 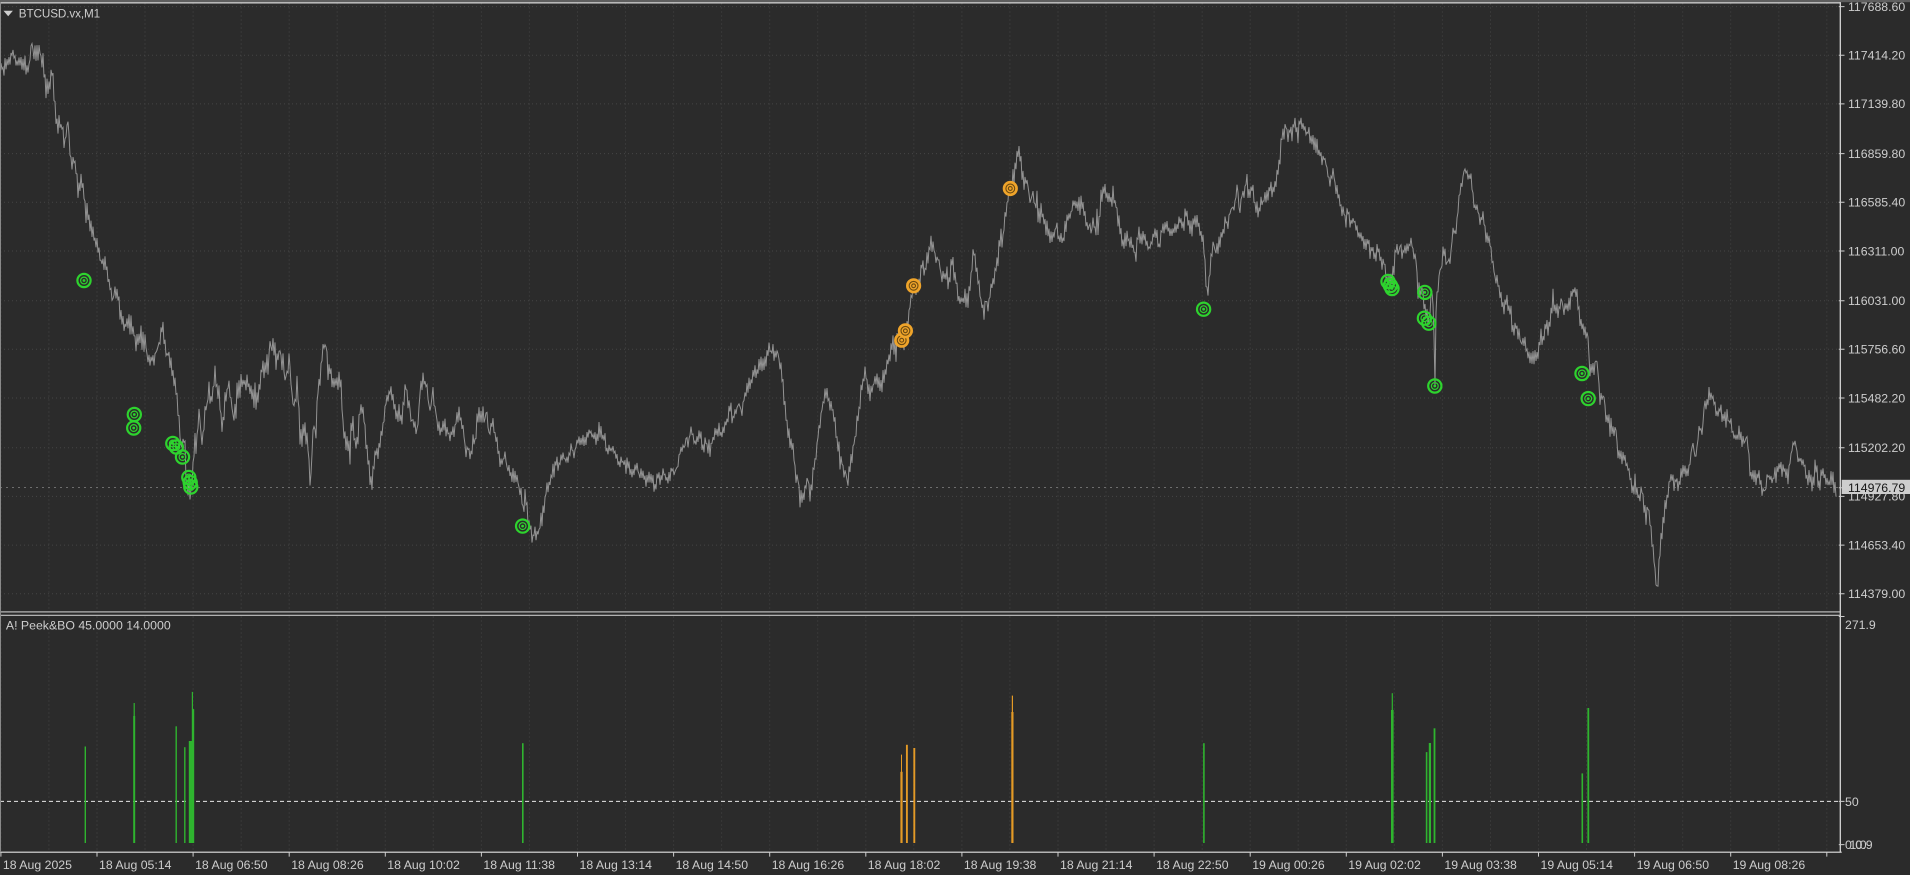 I want to click on svg-text: 19 Aug 05:14, so click(x=1577, y=865).